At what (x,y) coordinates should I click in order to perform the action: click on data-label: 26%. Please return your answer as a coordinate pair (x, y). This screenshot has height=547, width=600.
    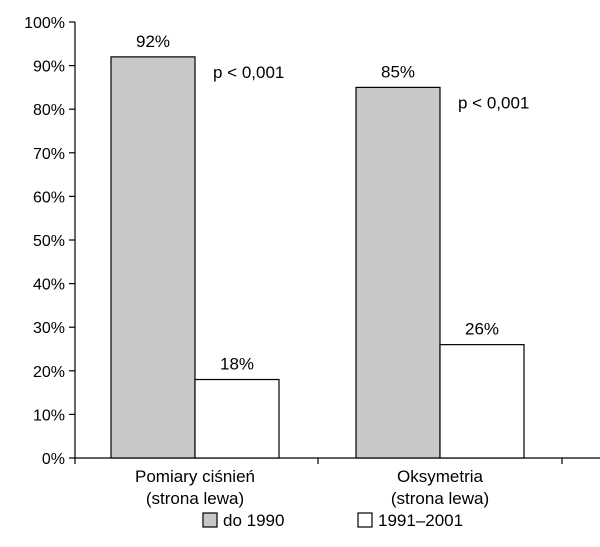
    Looking at the image, I should click on (482, 329).